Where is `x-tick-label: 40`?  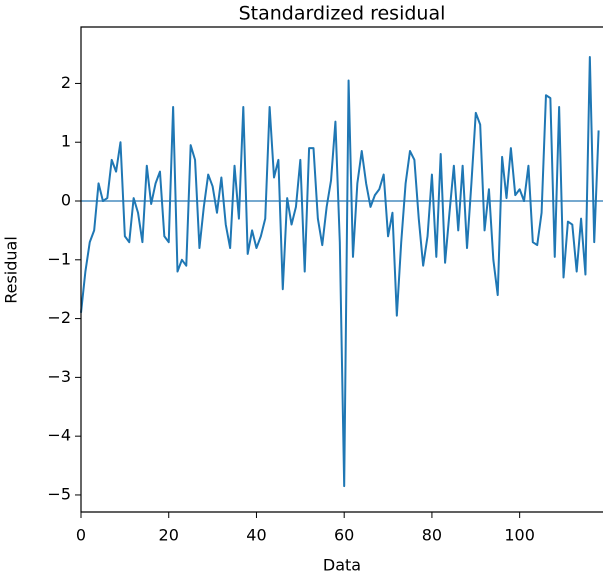 x-tick-label: 40 is located at coordinates (256, 535).